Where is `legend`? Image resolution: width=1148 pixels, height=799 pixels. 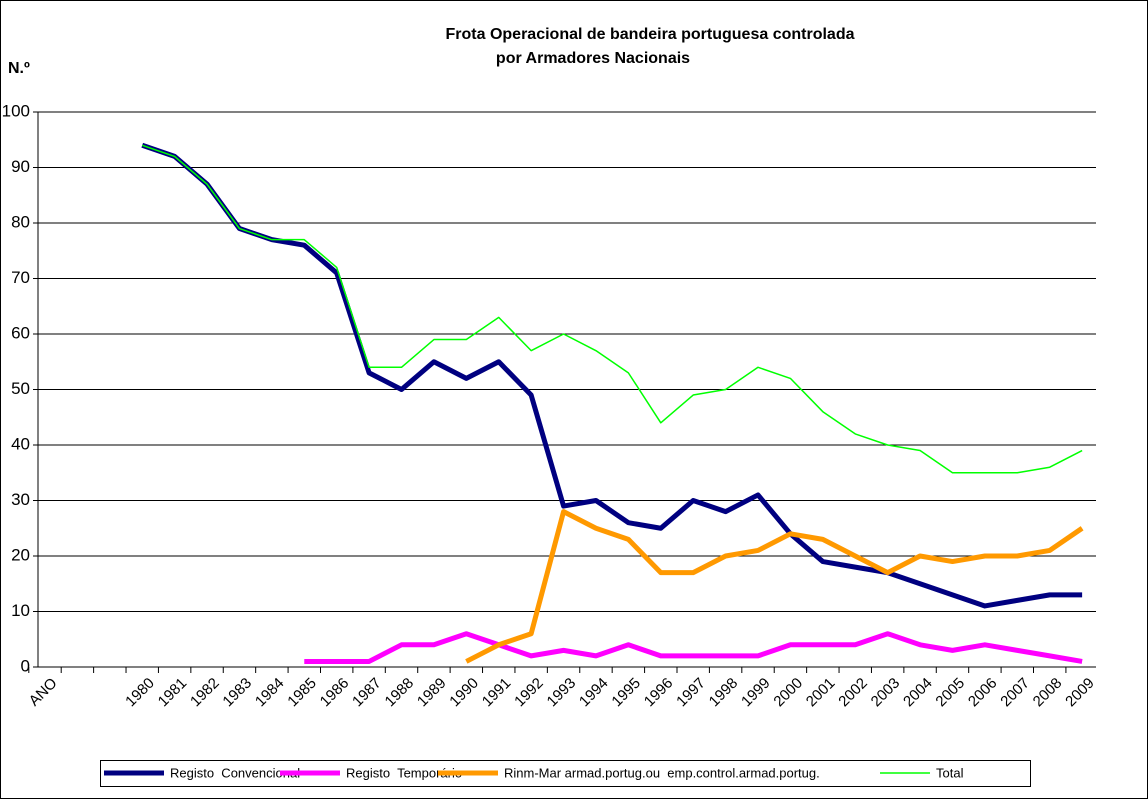
legend is located at coordinates (565, 773).